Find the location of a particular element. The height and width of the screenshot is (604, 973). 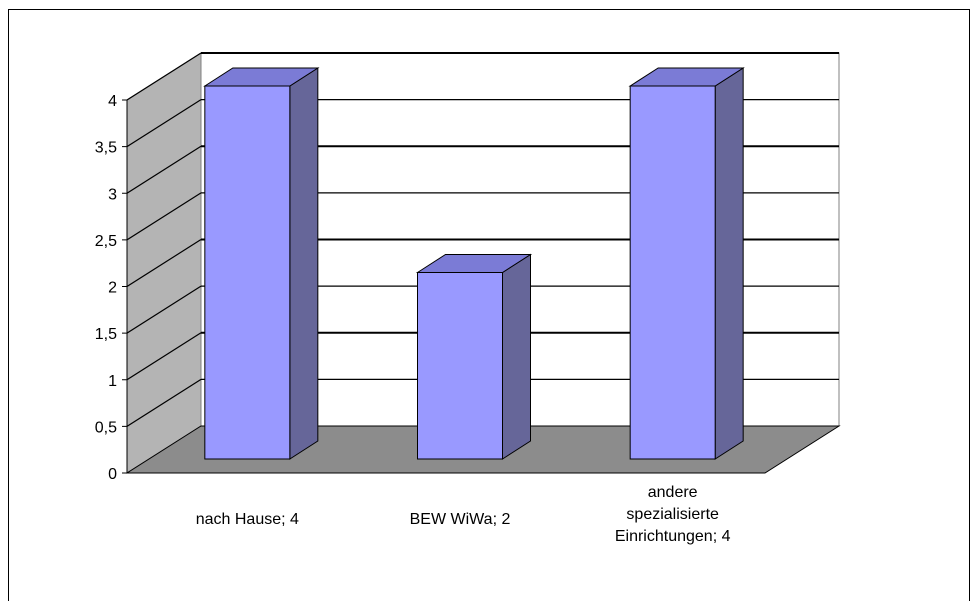

x-tick-label: andere is located at coordinates (673, 492).